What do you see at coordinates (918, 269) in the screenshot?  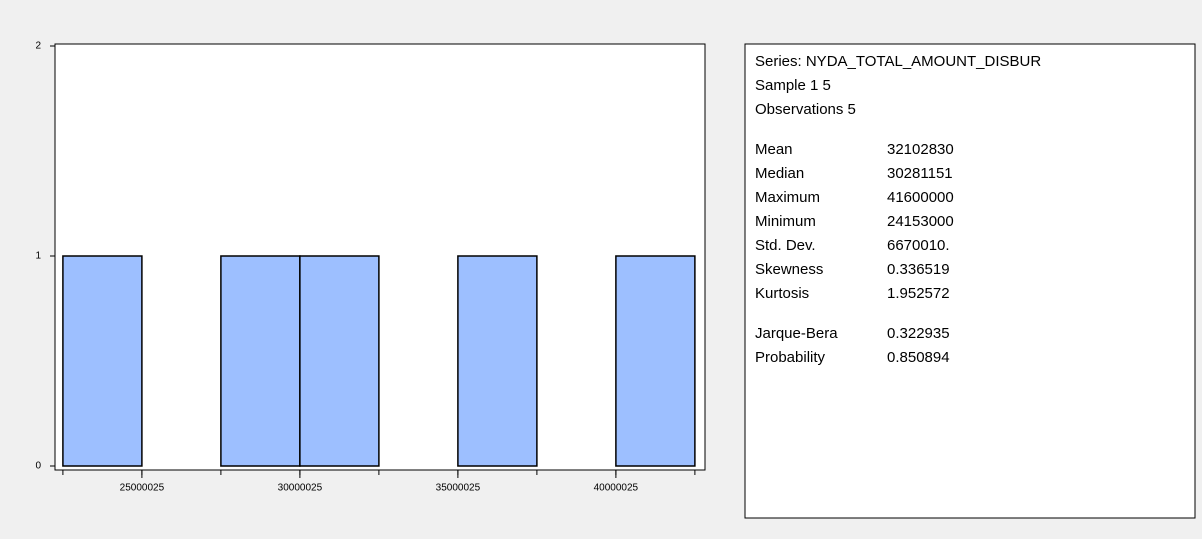 I see `stat-value: 0.336519` at bounding box center [918, 269].